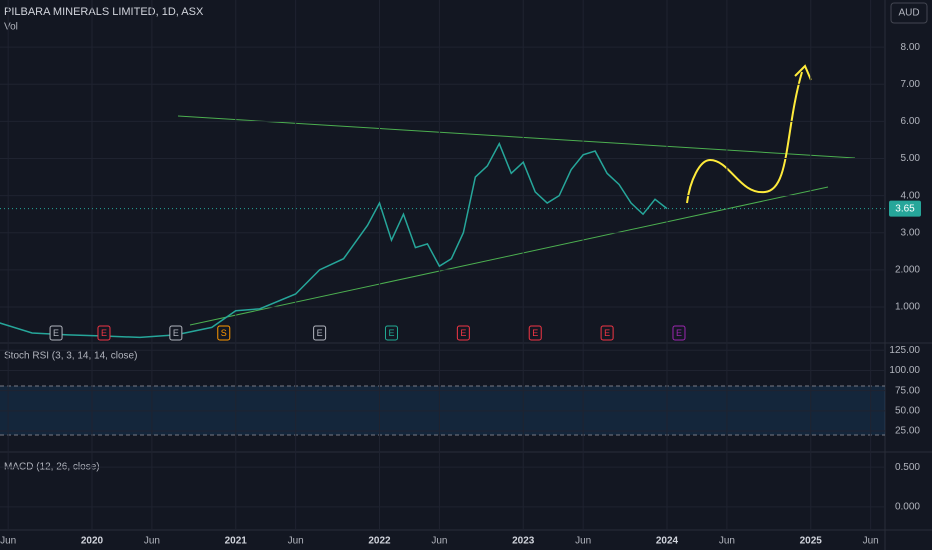 This screenshot has width=932, height=550. Describe the element at coordinates (811, 541) in the screenshot. I see `x-tick-label: 2025` at that location.